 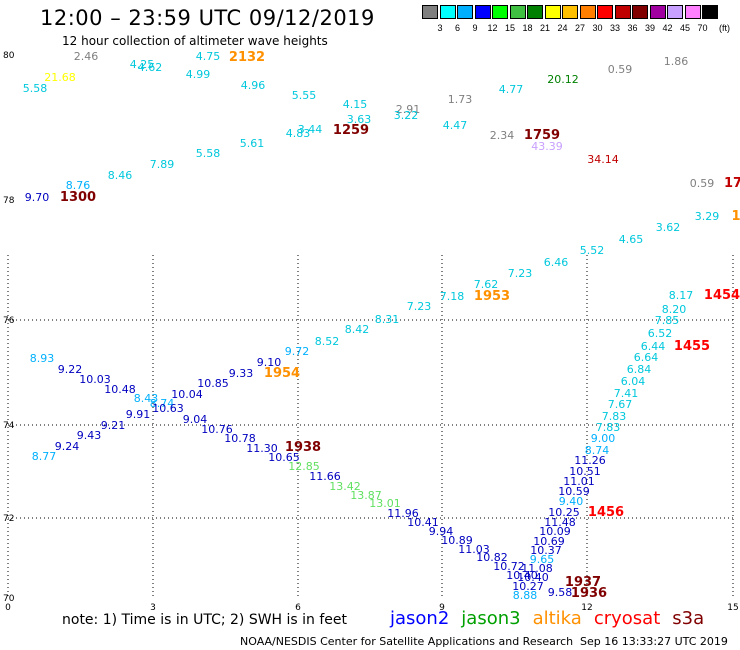 I want to click on legend-label: 12, so click(x=492, y=28).